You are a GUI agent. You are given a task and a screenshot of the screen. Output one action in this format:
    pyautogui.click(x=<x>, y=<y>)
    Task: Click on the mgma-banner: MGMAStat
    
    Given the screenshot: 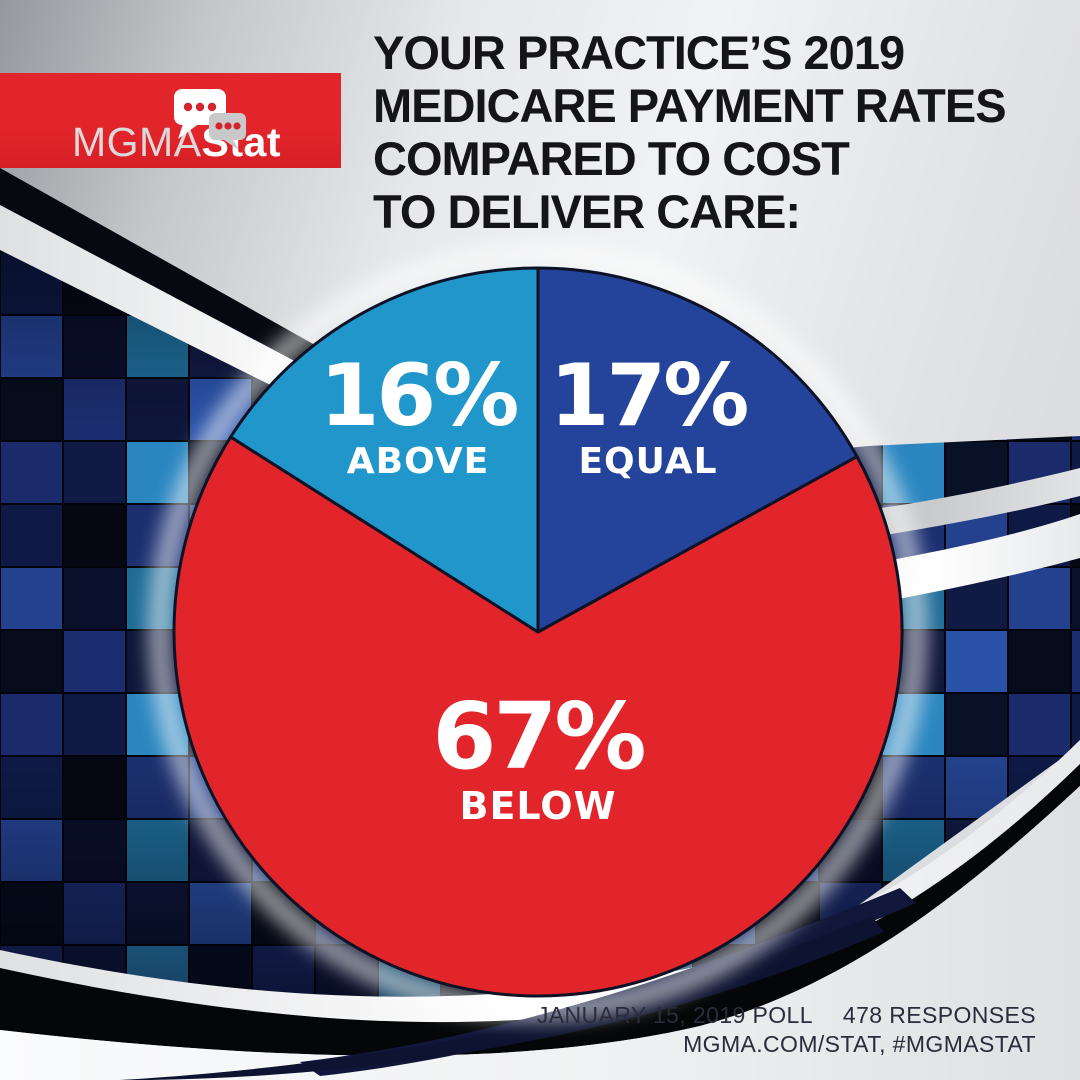 What is the action you would take?
    pyautogui.click(x=170, y=120)
    